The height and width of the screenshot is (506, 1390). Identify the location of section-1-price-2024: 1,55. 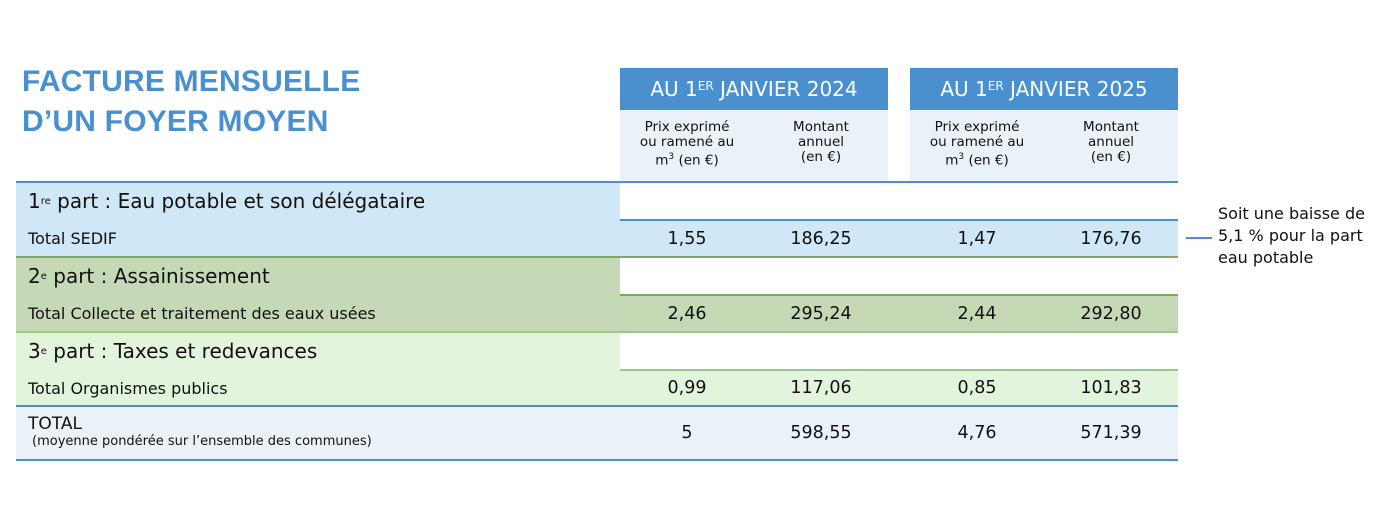
(687, 238).